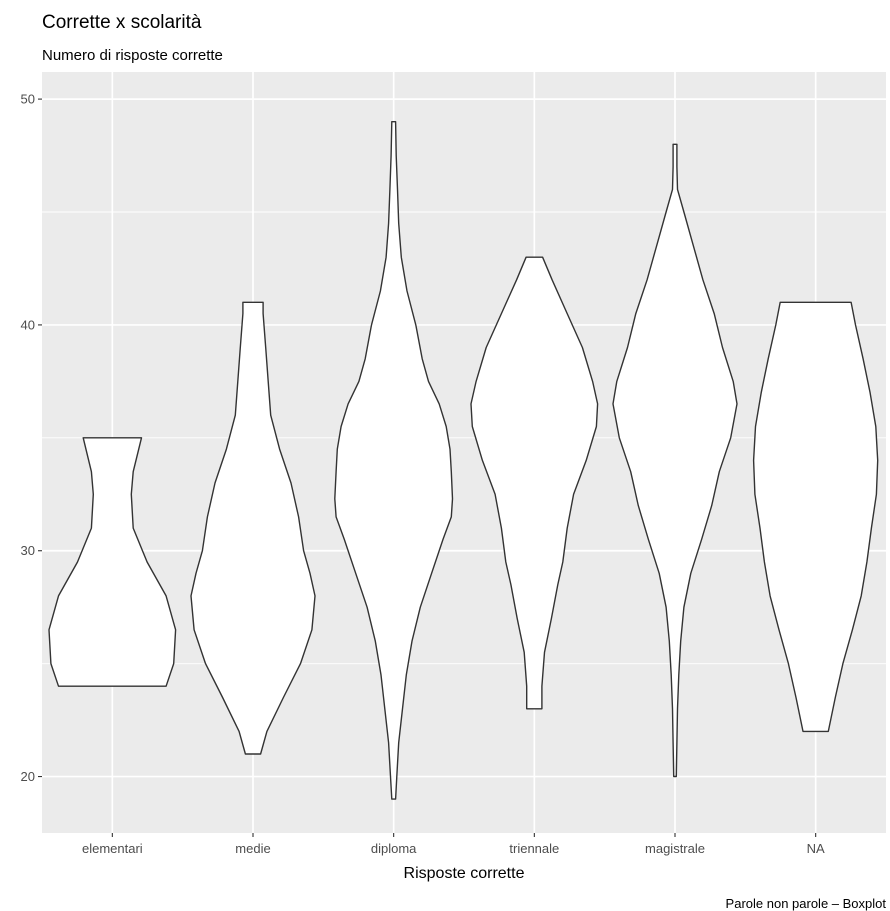  What do you see at coordinates (675, 460) in the screenshot?
I see `violin-magistrale` at bounding box center [675, 460].